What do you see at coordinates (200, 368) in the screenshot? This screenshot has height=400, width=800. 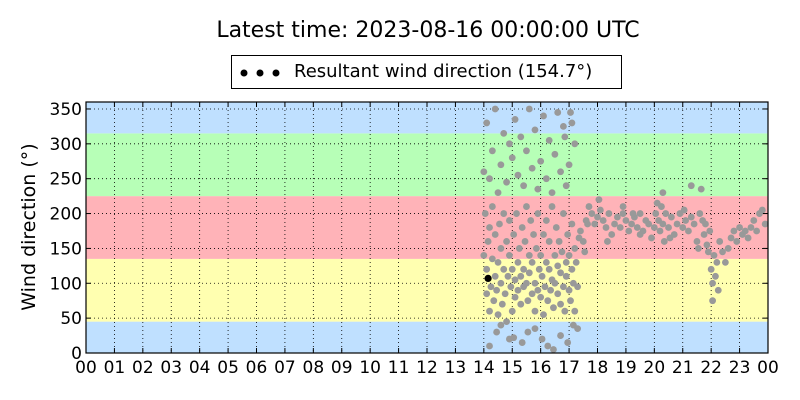 I see `x-tick-label: 04` at bounding box center [200, 368].